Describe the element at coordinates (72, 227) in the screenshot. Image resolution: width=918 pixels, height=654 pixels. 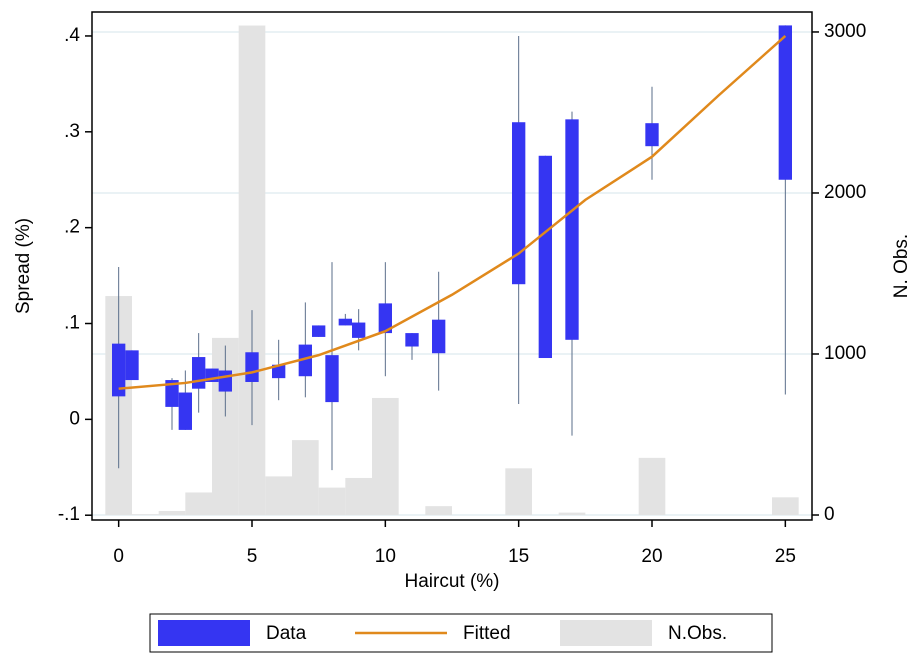
I see `y-tick-label: .2` at that location.